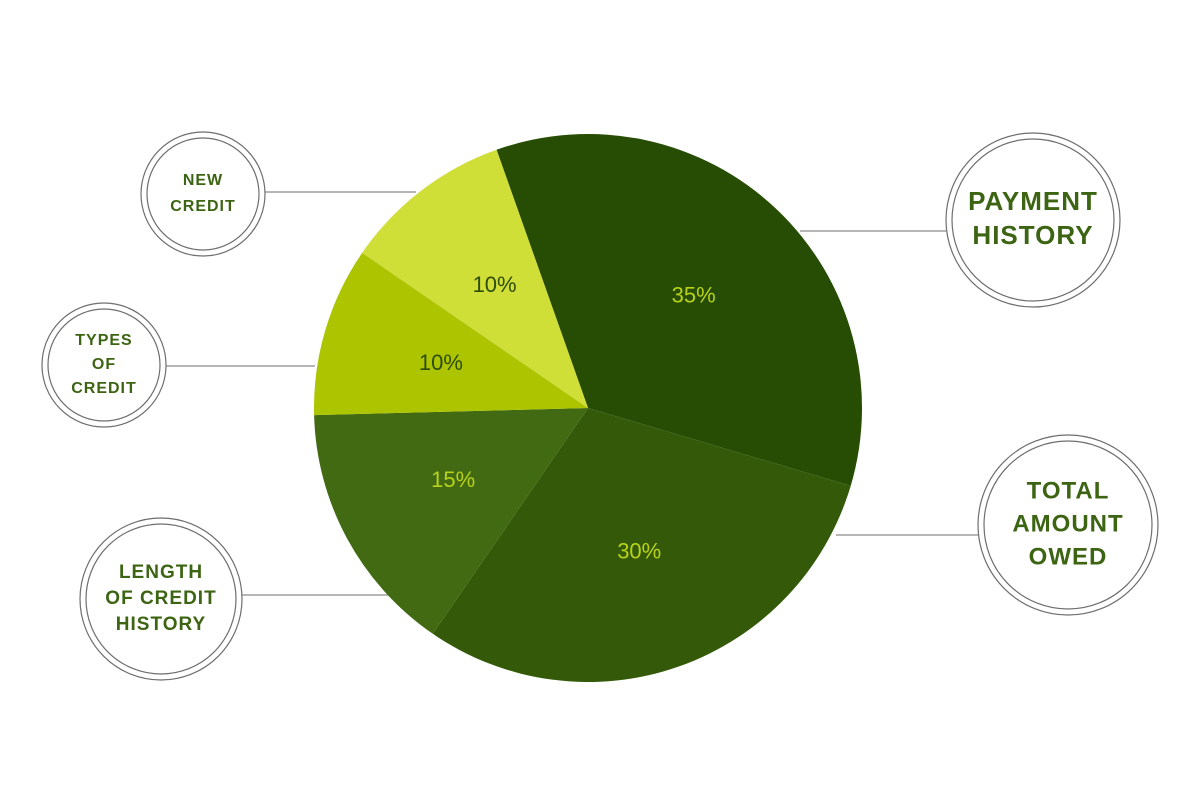  I want to click on slice-value-label: 30%, so click(639, 550).